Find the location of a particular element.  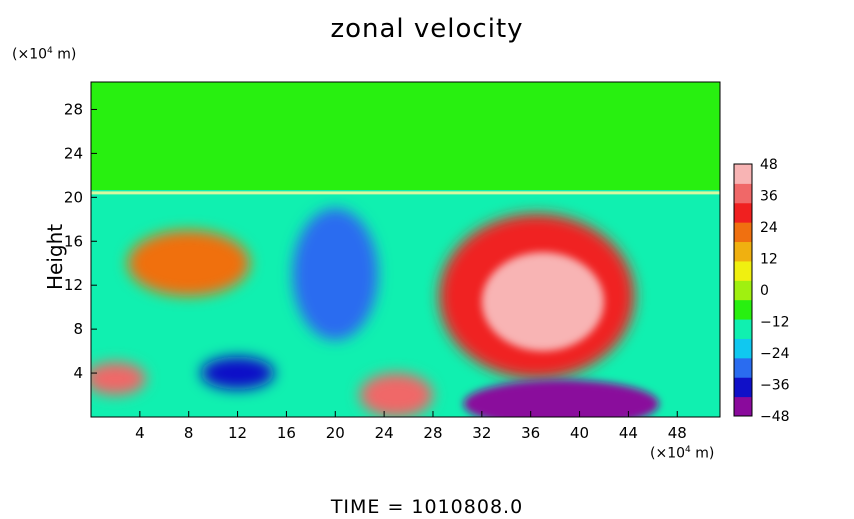

colorbar-tick-label: −36 is located at coordinates (775, 386).